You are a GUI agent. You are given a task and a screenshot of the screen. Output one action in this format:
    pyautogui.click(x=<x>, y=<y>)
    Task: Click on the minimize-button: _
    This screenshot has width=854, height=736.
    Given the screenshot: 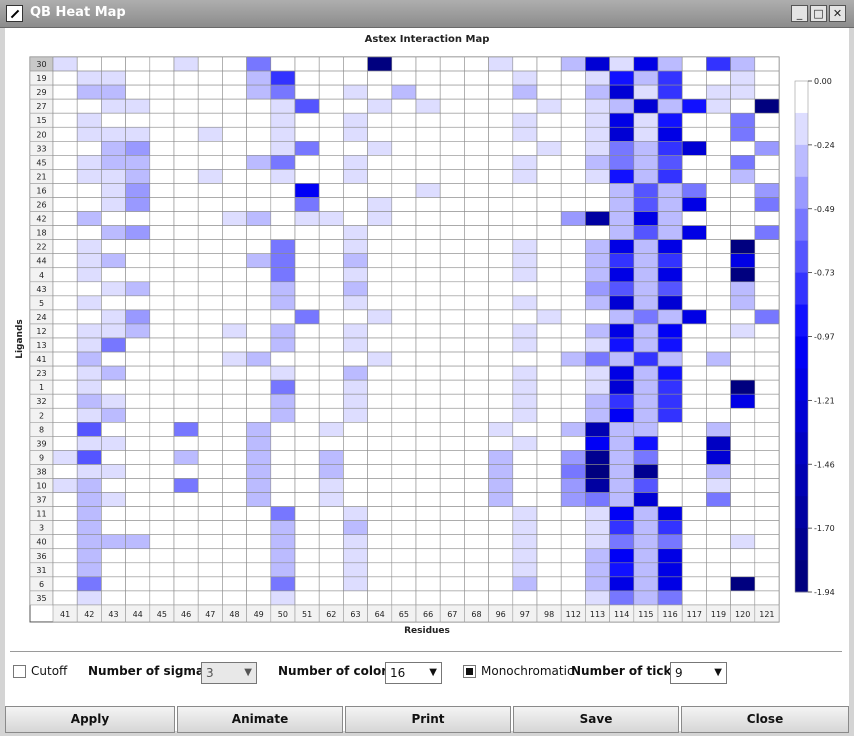 What is the action you would take?
    pyautogui.click(x=799, y=13)
    